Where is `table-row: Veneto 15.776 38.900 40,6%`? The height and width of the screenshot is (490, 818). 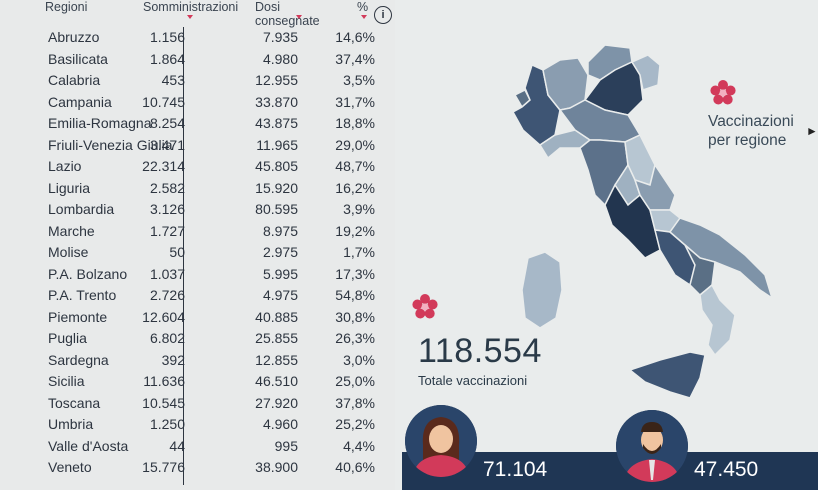 table-row: Veneto 15.776 38.900 40,6% is located at coordinates (197, 468).